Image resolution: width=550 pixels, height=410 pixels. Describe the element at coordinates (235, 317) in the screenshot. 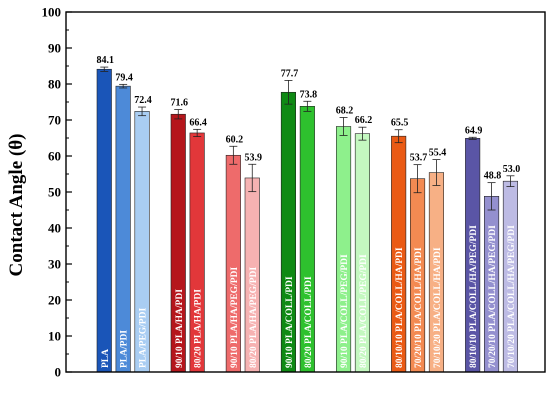

I see `bar-label: 90/10 PLA/HA/PEG/PDI` at that location.